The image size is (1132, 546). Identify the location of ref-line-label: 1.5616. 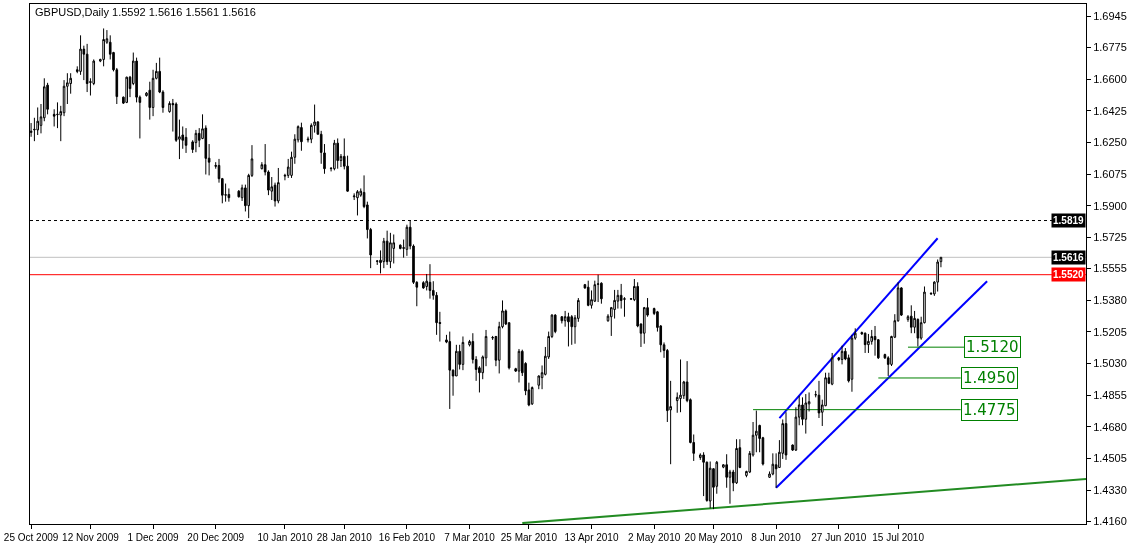
(1069, 257).